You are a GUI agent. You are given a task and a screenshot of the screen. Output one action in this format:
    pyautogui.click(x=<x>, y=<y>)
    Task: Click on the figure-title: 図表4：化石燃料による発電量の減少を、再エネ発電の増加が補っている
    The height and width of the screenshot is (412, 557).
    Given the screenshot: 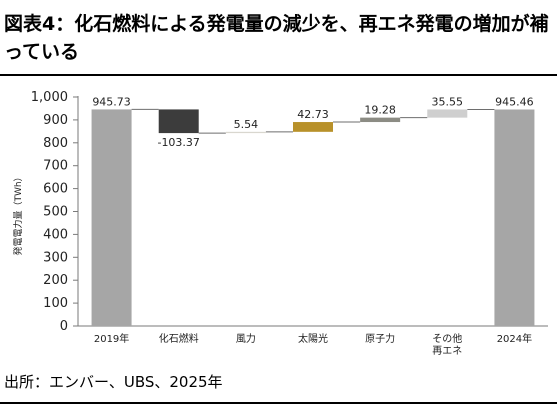 What is the action you would take?
    pyautogui.click(x=276, y=38)
    